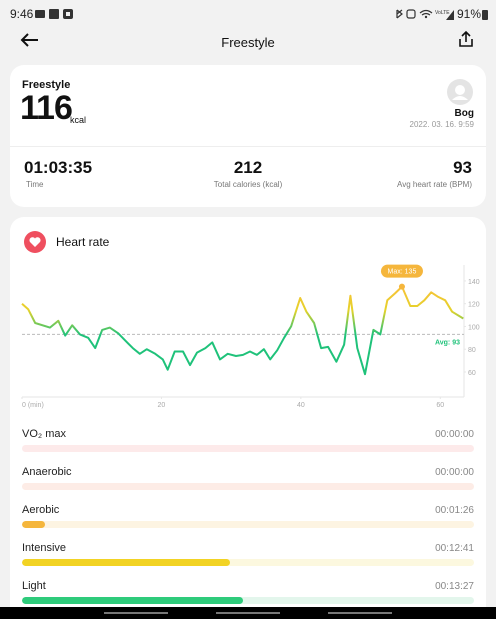 This screenshot has width=496, height=619. I want to click on max-label: Max: 135, so click(402, 272).